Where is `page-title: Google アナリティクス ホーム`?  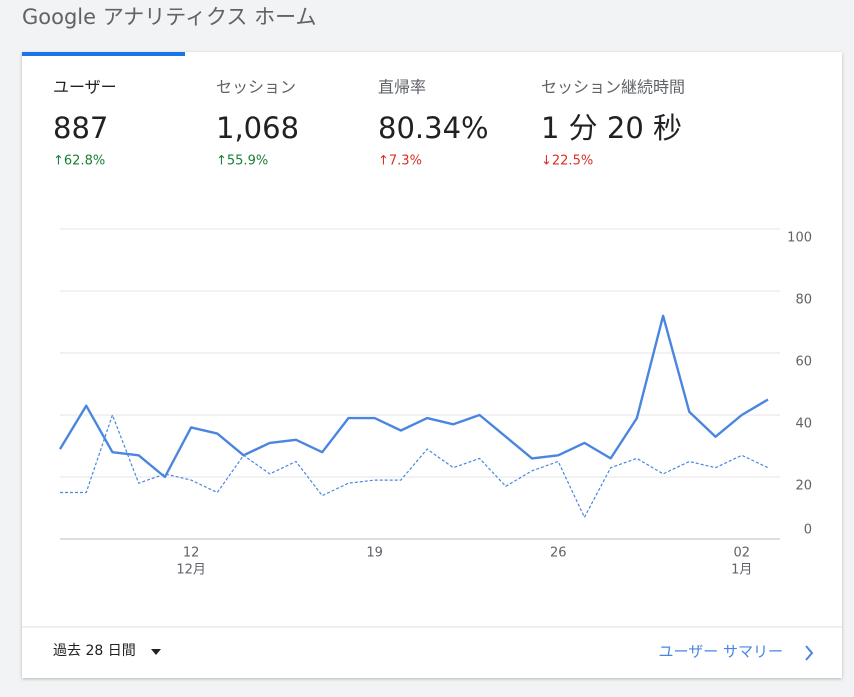 page-title: Google アナリティクス ホーム is located at coordinates (169, 17).